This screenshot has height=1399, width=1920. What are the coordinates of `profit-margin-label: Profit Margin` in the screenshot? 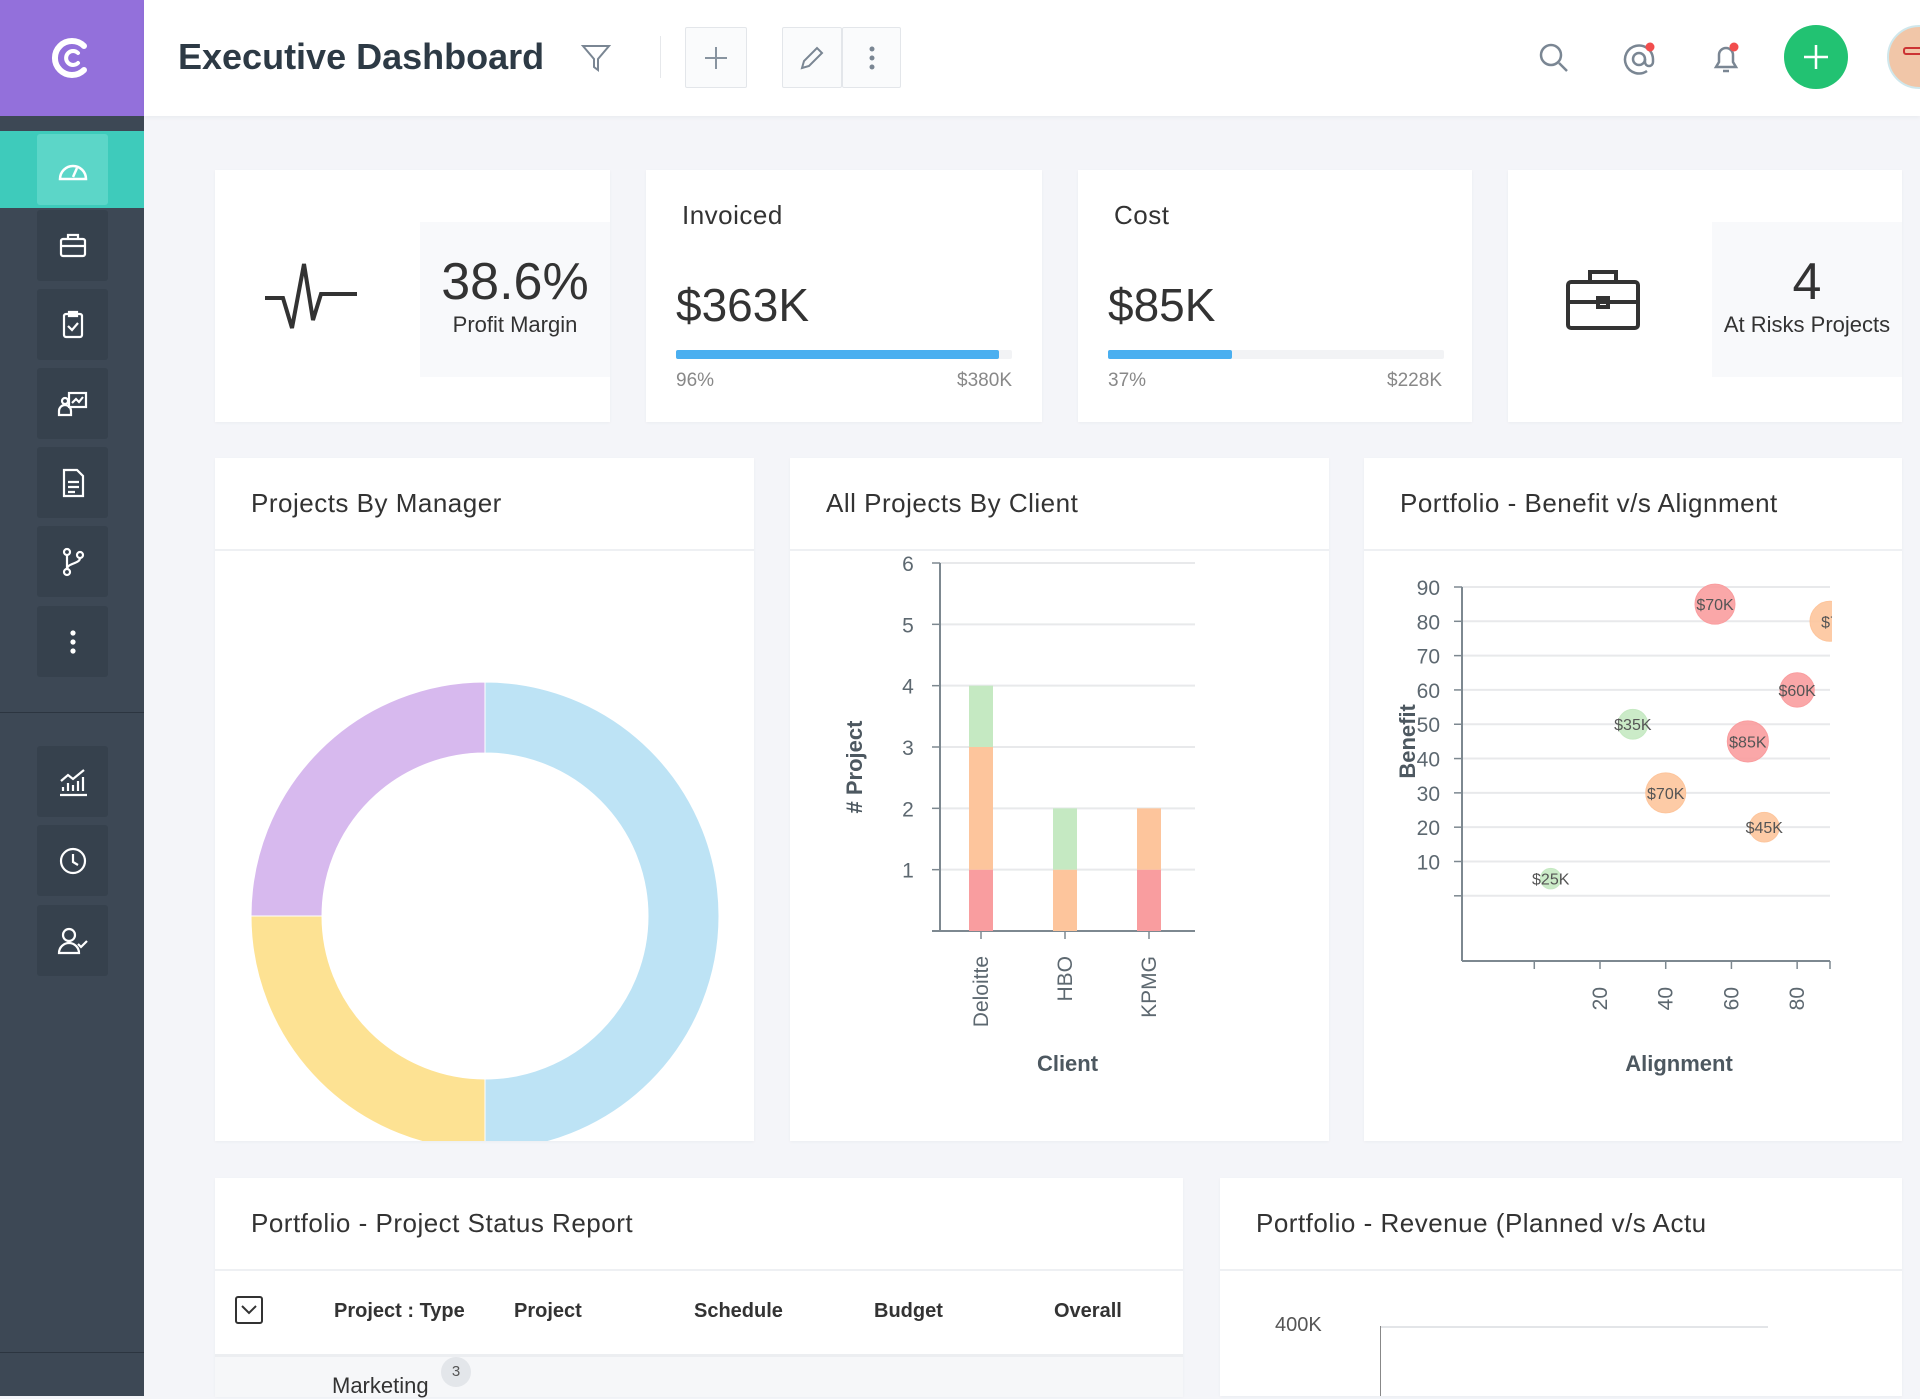 It's located at (515, 324).